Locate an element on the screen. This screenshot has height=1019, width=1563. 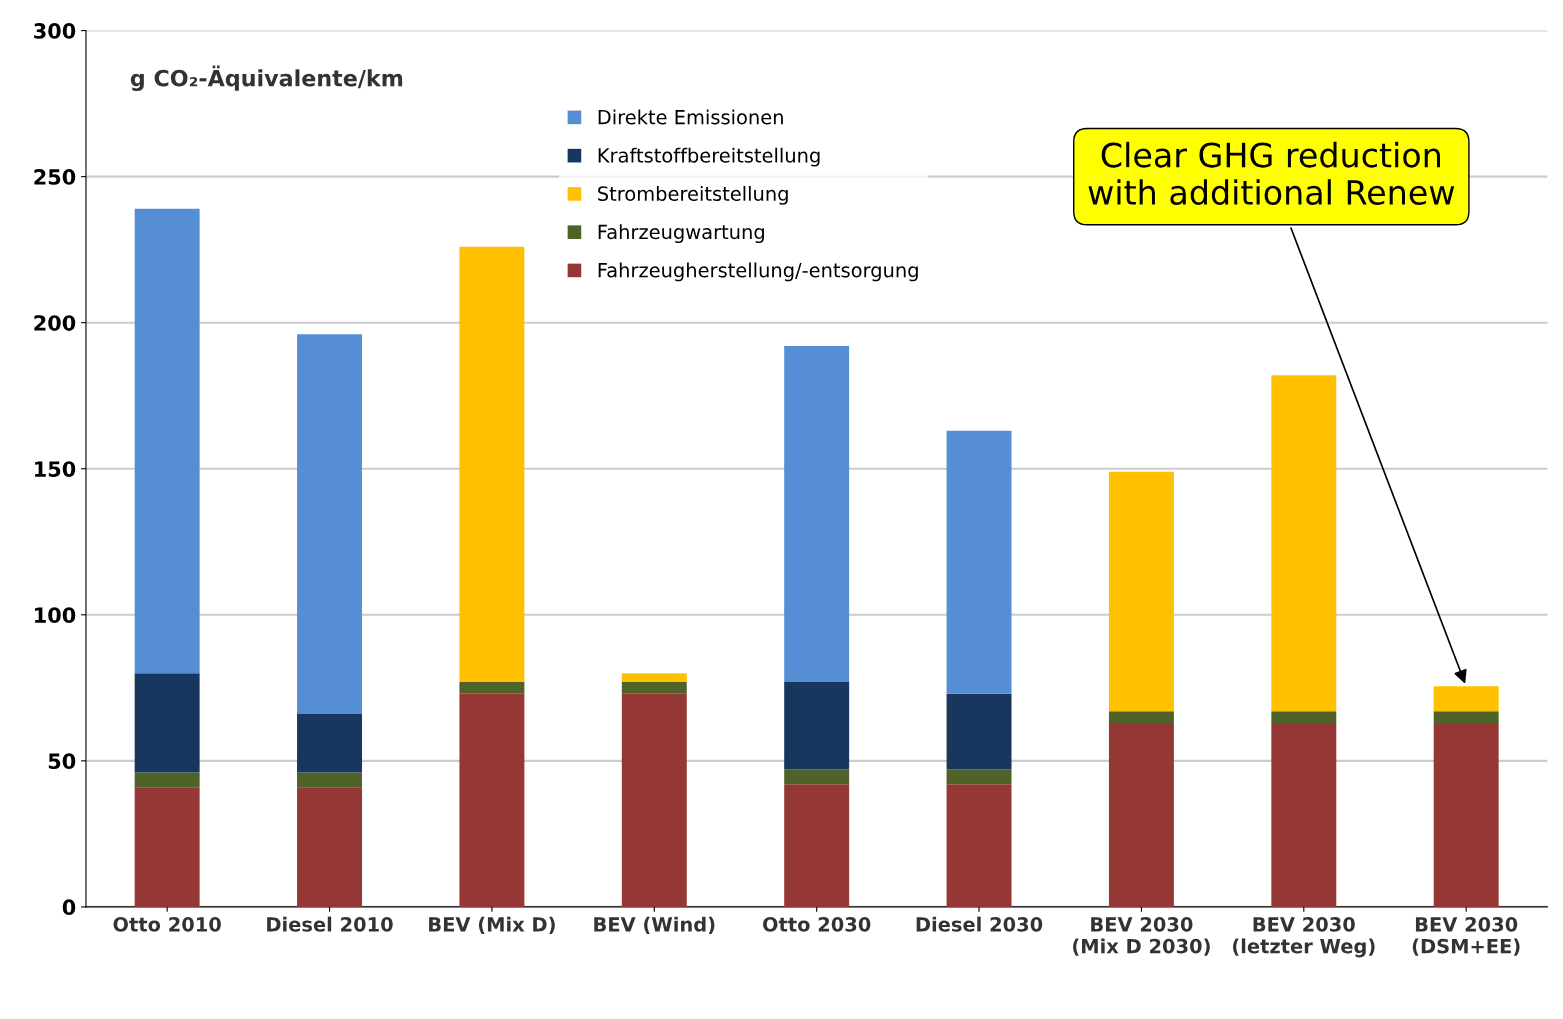
x-tick-label: Diesel 2010 is located at coordinates (330, 924).